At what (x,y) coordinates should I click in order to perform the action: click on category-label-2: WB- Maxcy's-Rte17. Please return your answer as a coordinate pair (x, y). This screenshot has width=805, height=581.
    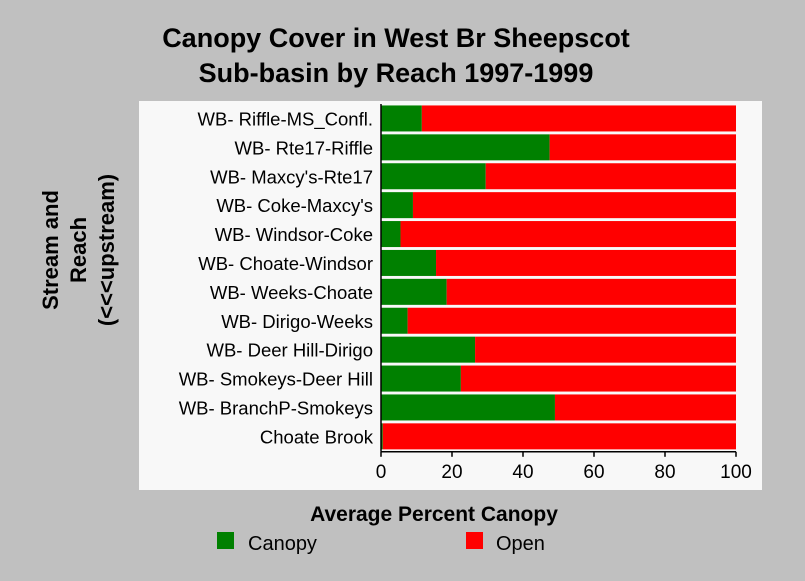
    Looking at the image, I should click on (291, 176).